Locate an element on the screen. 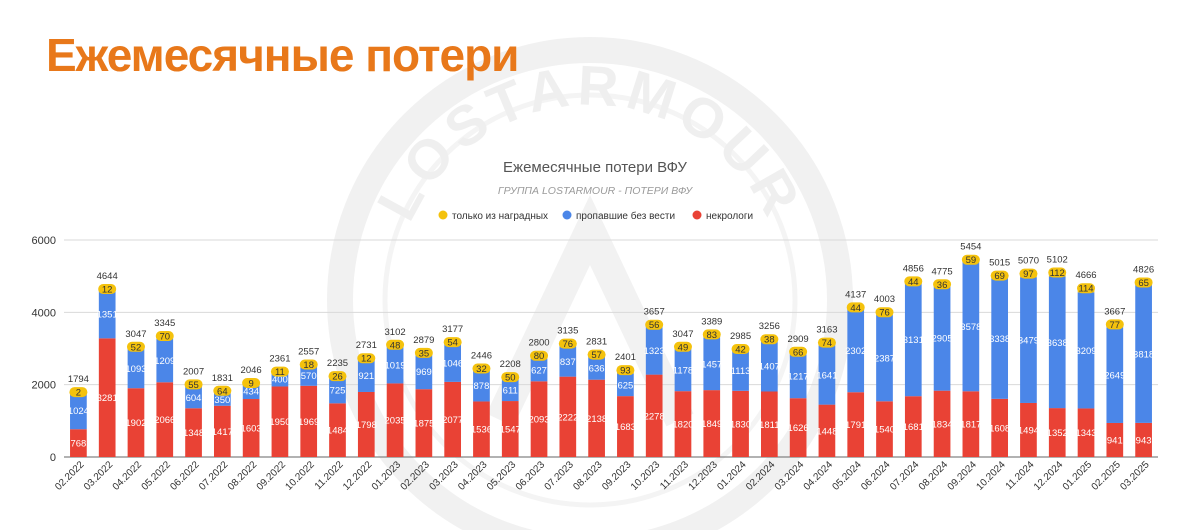  x-tick-label: 07.2024 is located at coordinates (905, 476).